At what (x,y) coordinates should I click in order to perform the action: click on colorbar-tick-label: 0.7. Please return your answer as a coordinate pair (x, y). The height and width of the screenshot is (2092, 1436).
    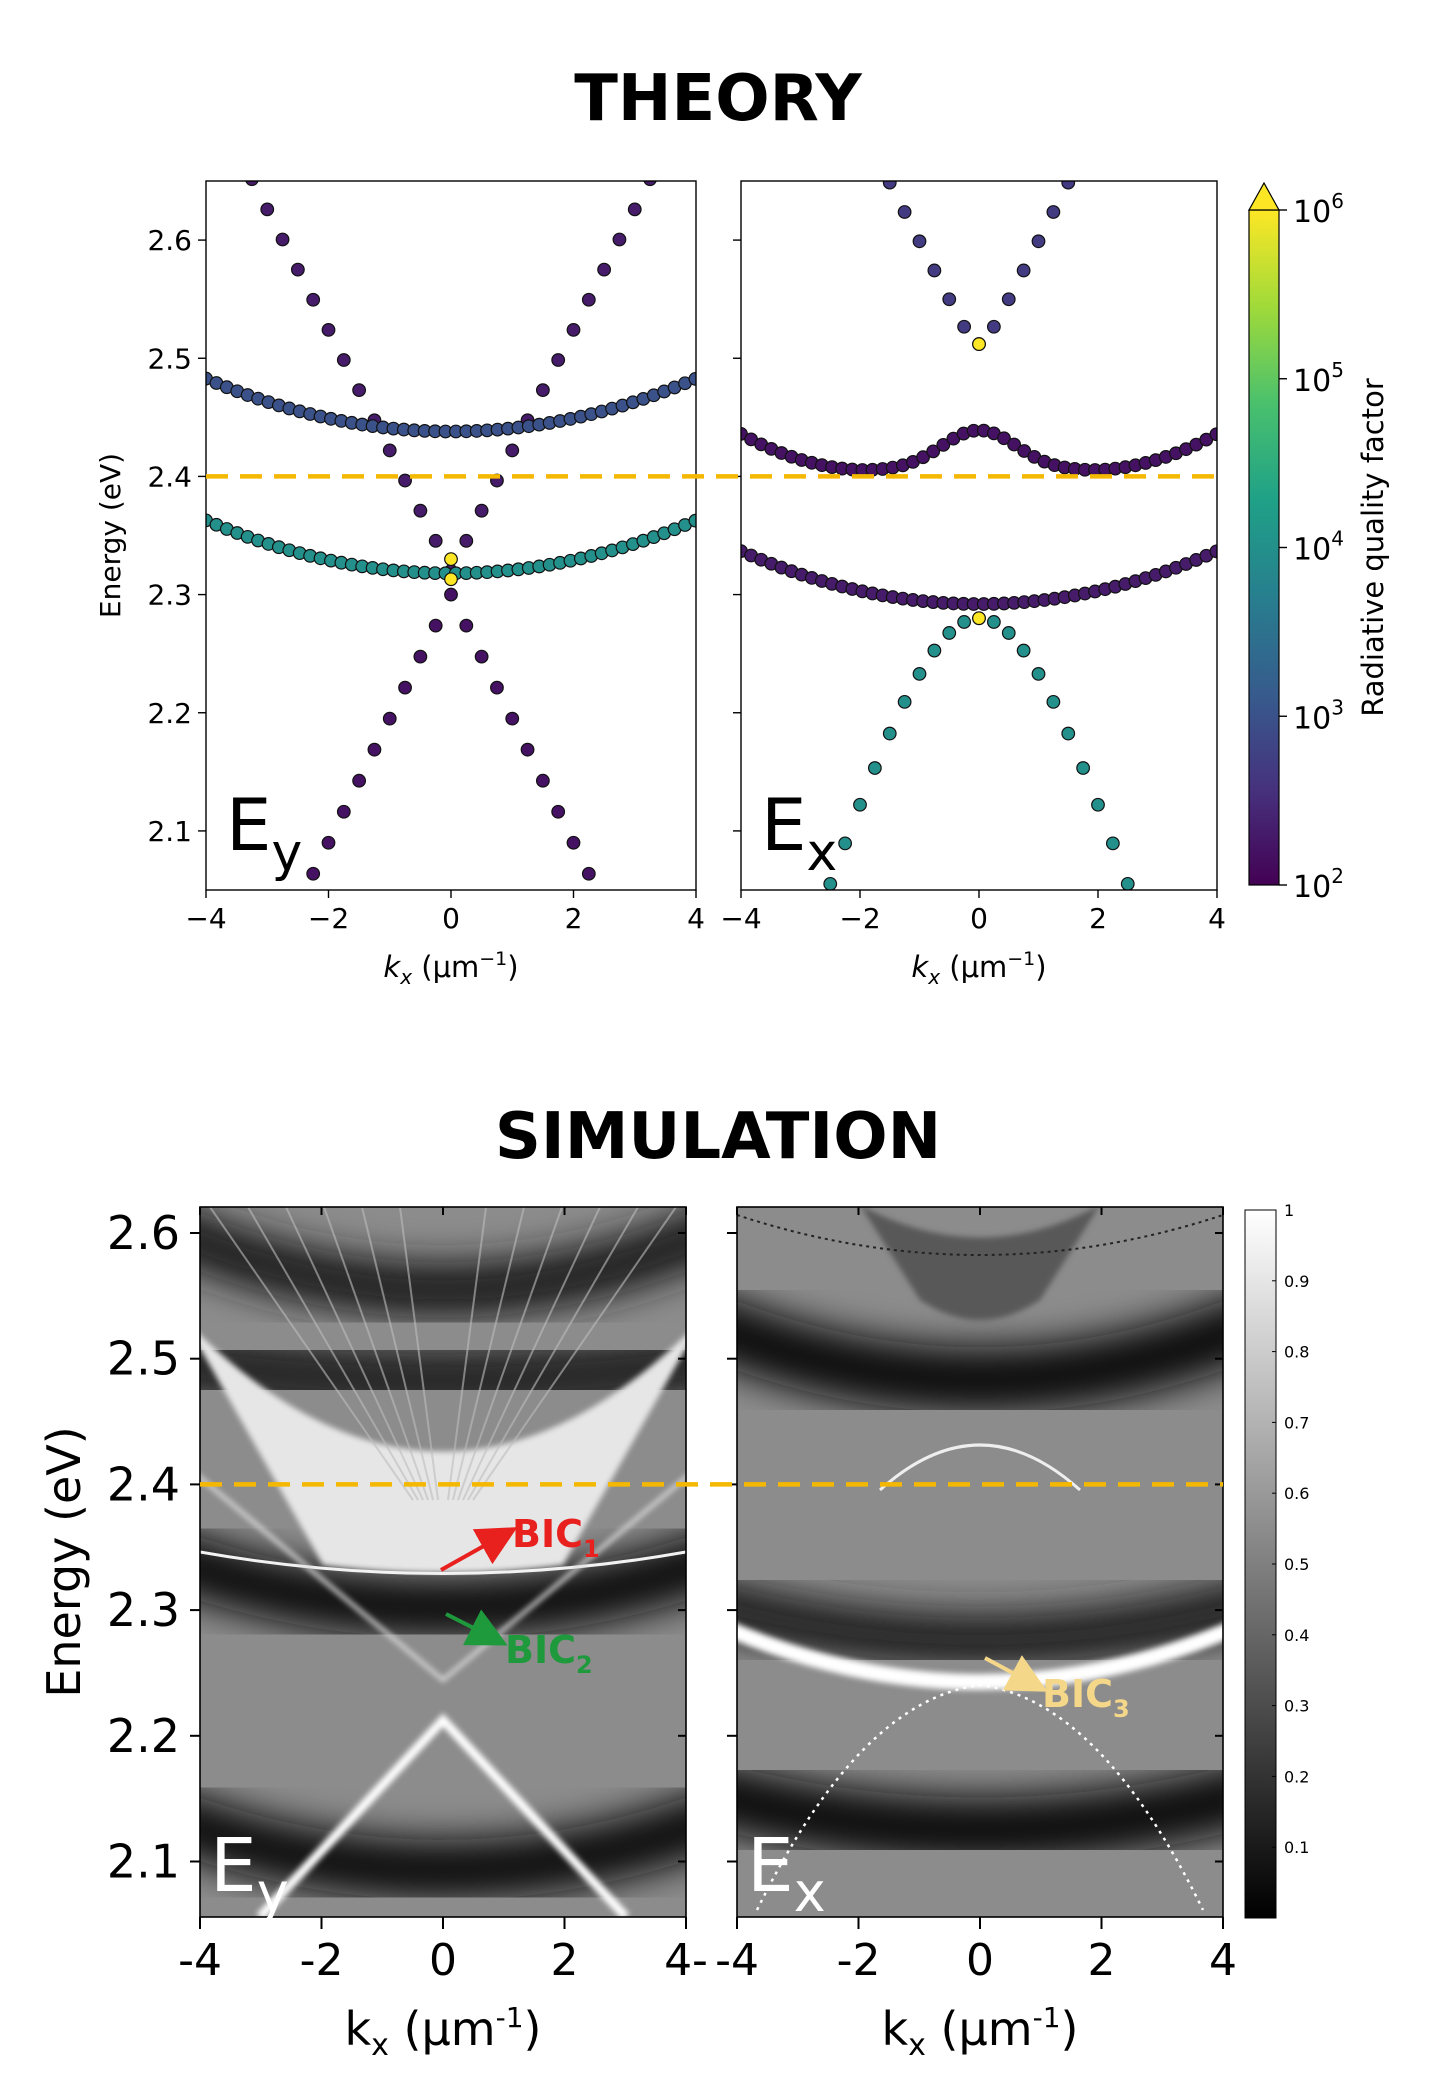
    Looking at the image, I should click on (1296, 1422).